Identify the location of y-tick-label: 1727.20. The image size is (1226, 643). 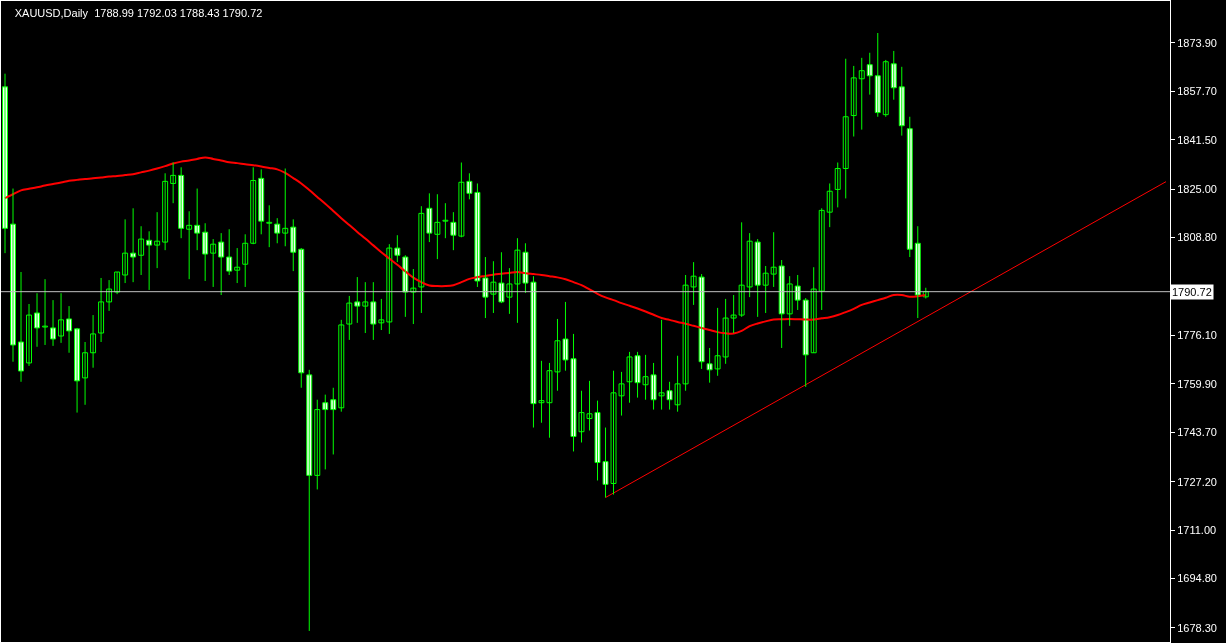
(1197, 481).